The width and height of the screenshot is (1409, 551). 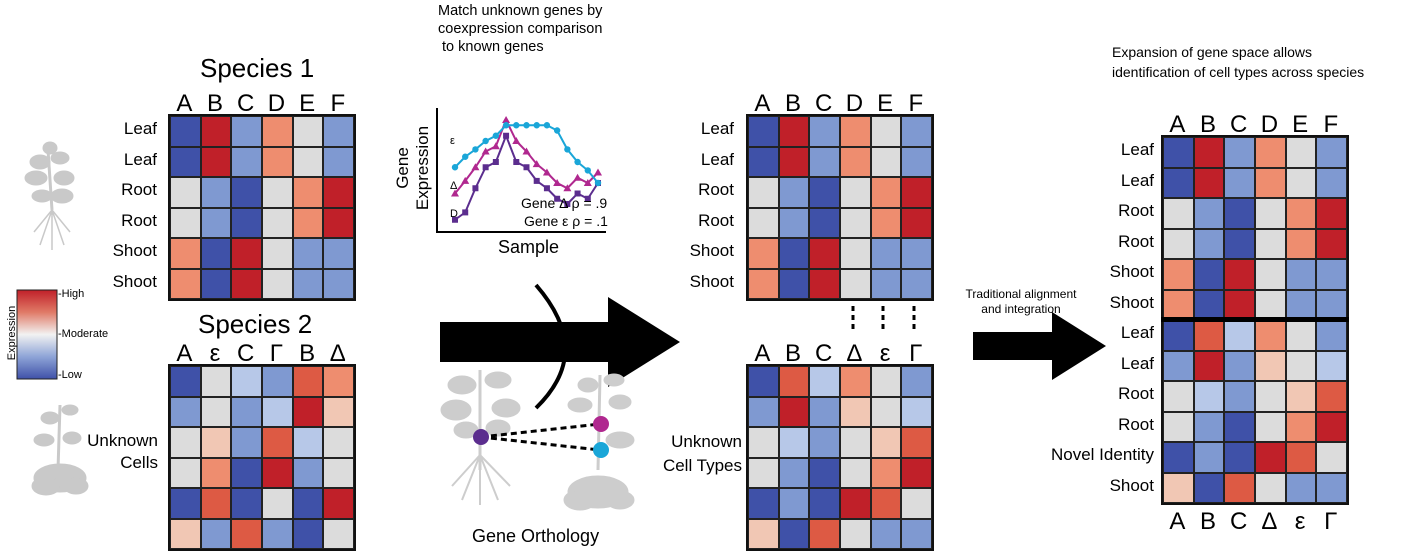 I want to click on plant-species2-icon, so click(x=60, y=450).